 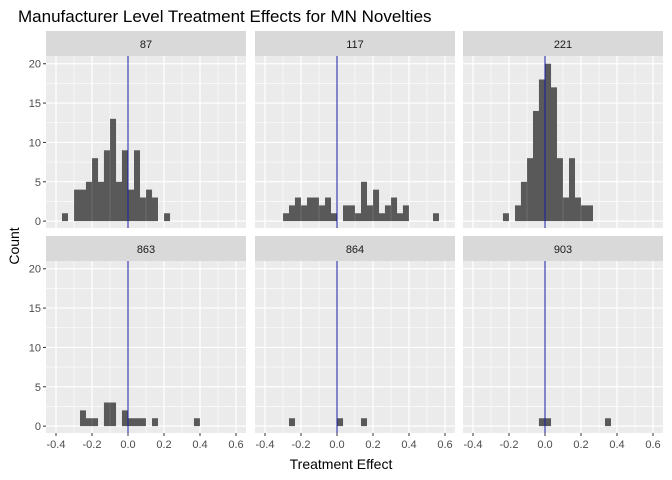 What do you see at coordinates (563, 343) in the screenshot?
I see `facet-panel-903: 903 -0.4 -0.2 0.0 0.2 0.4 0.6` at bounding box center [563, 343].